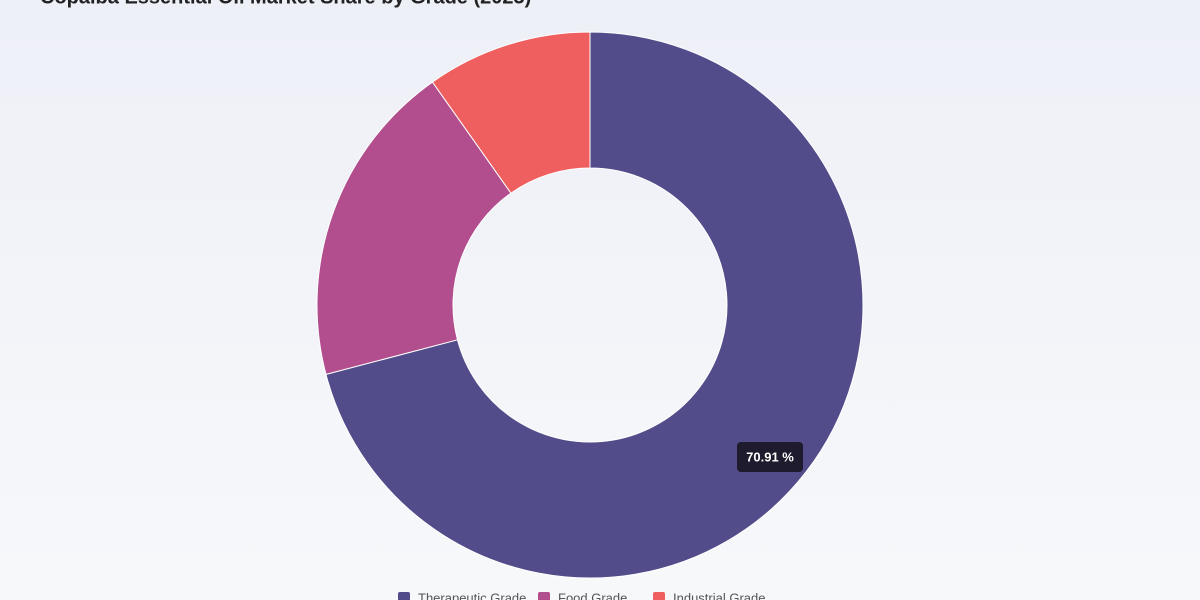 The image size is (1200, 600). I want to click on data-label: 70.91 %, so click(770, 457).